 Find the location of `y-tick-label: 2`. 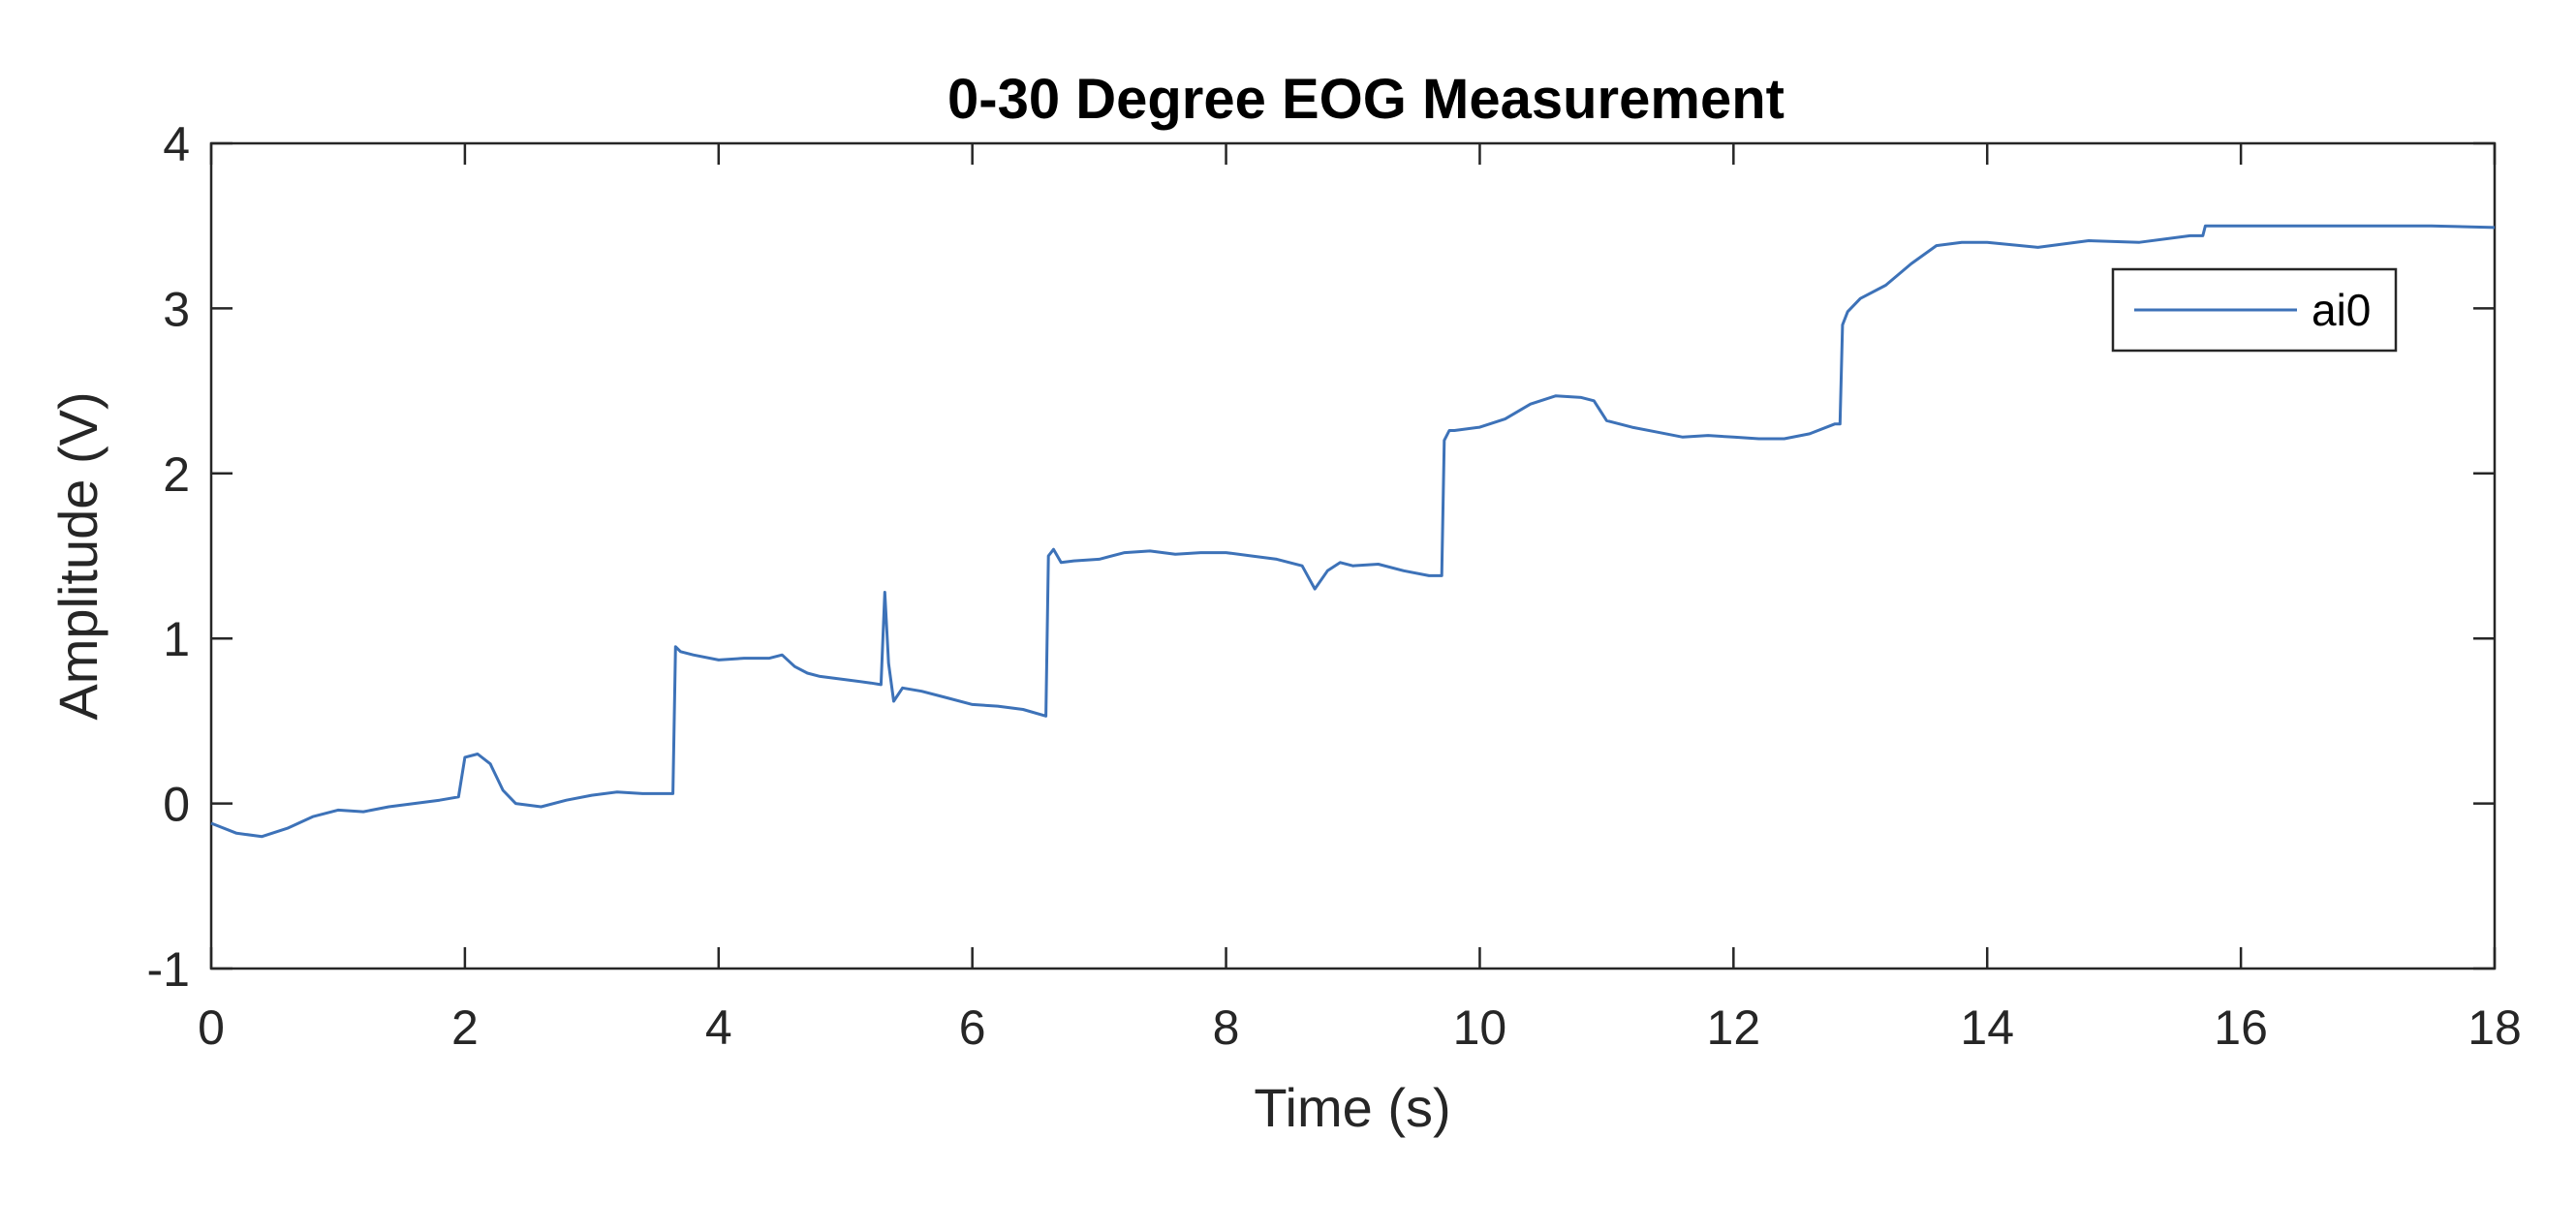

y-tick-label: 2 is located at coordinates (176, 475).